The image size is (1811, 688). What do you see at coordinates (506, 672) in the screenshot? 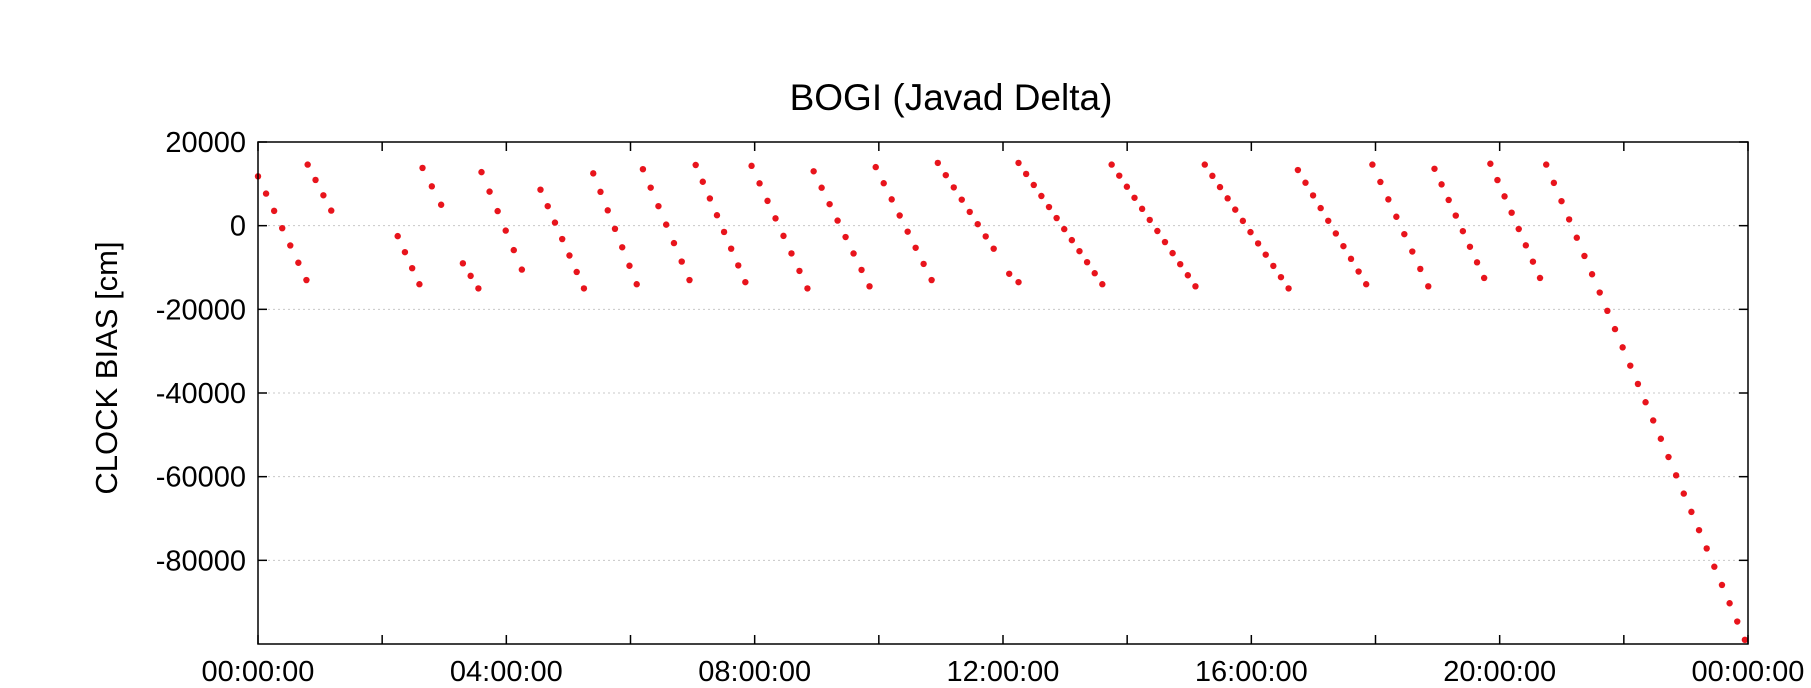
I see `x-tick-label: 04:00:00` at bounding box center [506, 672].